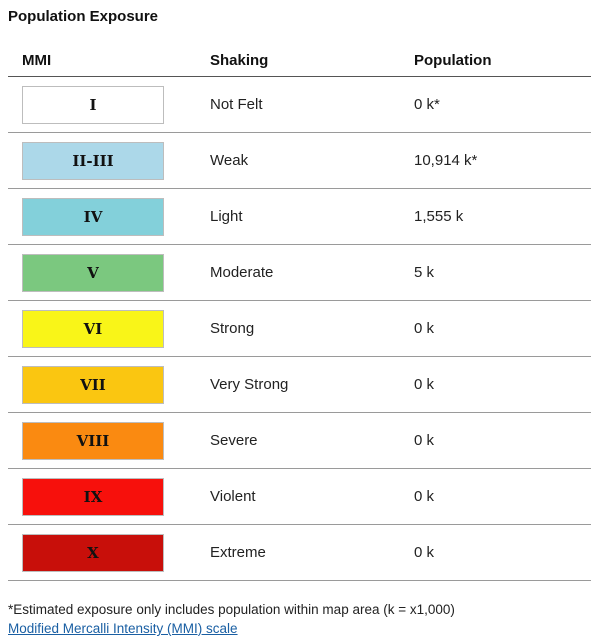 This screenshot has height=642, width=600. I want to click on table-row: VI Strong 0 k, so click(299, 328).